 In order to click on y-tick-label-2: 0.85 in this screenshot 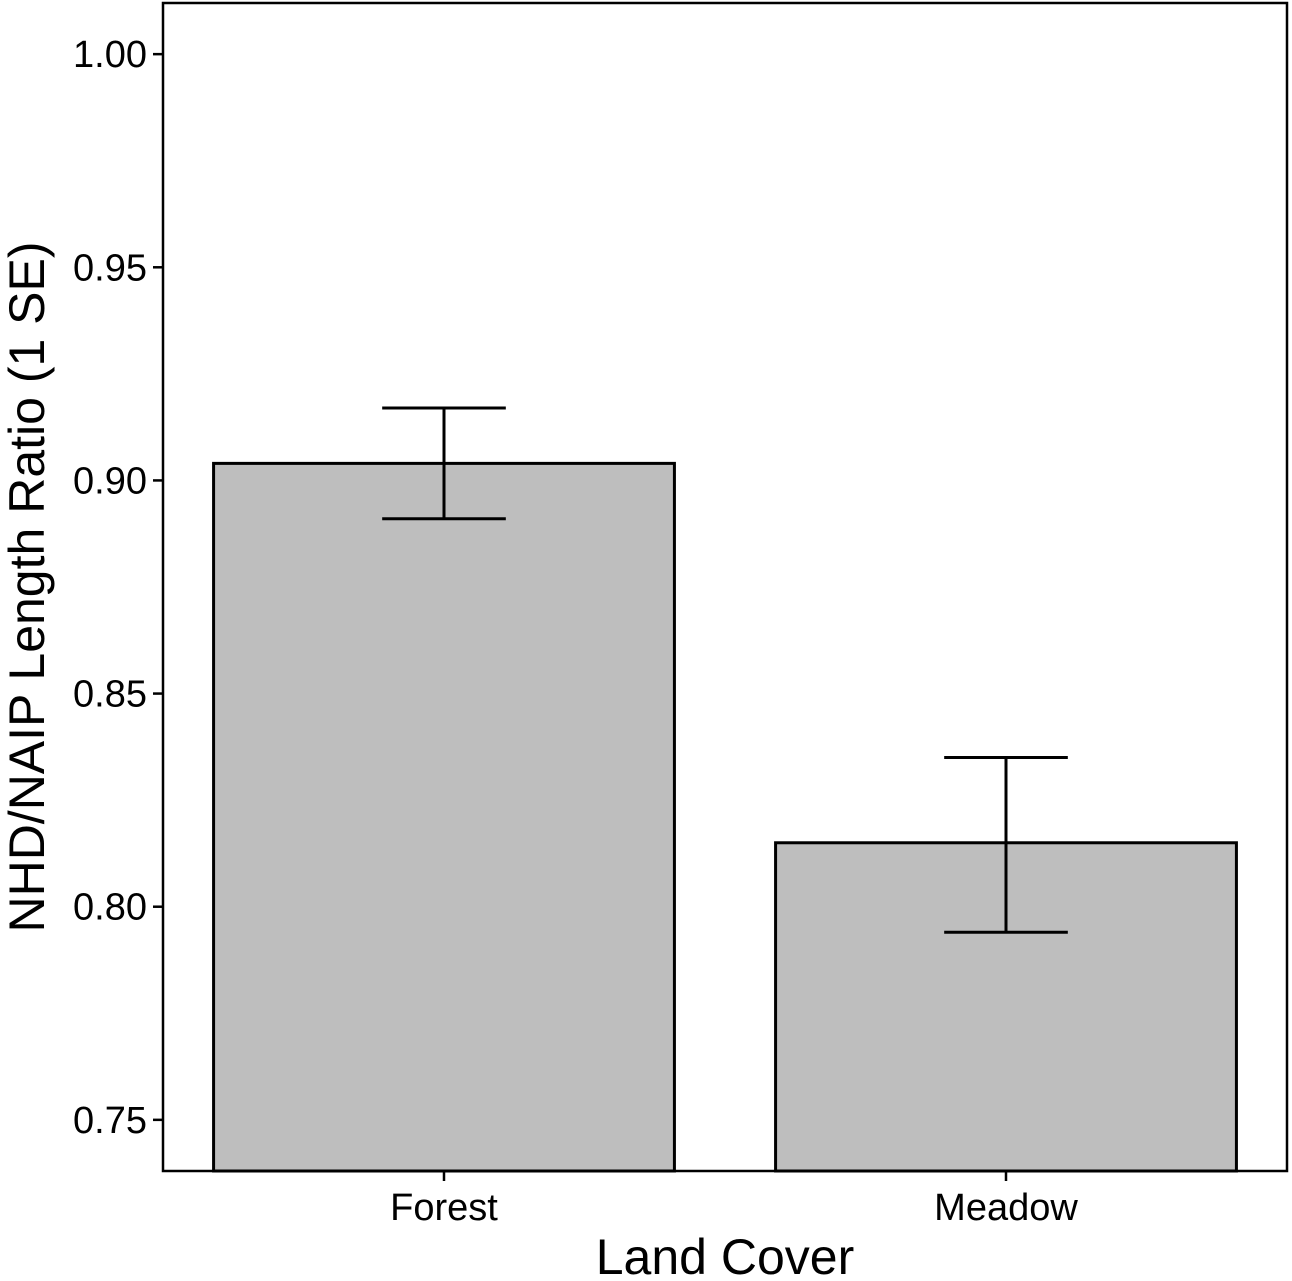, I will do `click(110, 695)`.